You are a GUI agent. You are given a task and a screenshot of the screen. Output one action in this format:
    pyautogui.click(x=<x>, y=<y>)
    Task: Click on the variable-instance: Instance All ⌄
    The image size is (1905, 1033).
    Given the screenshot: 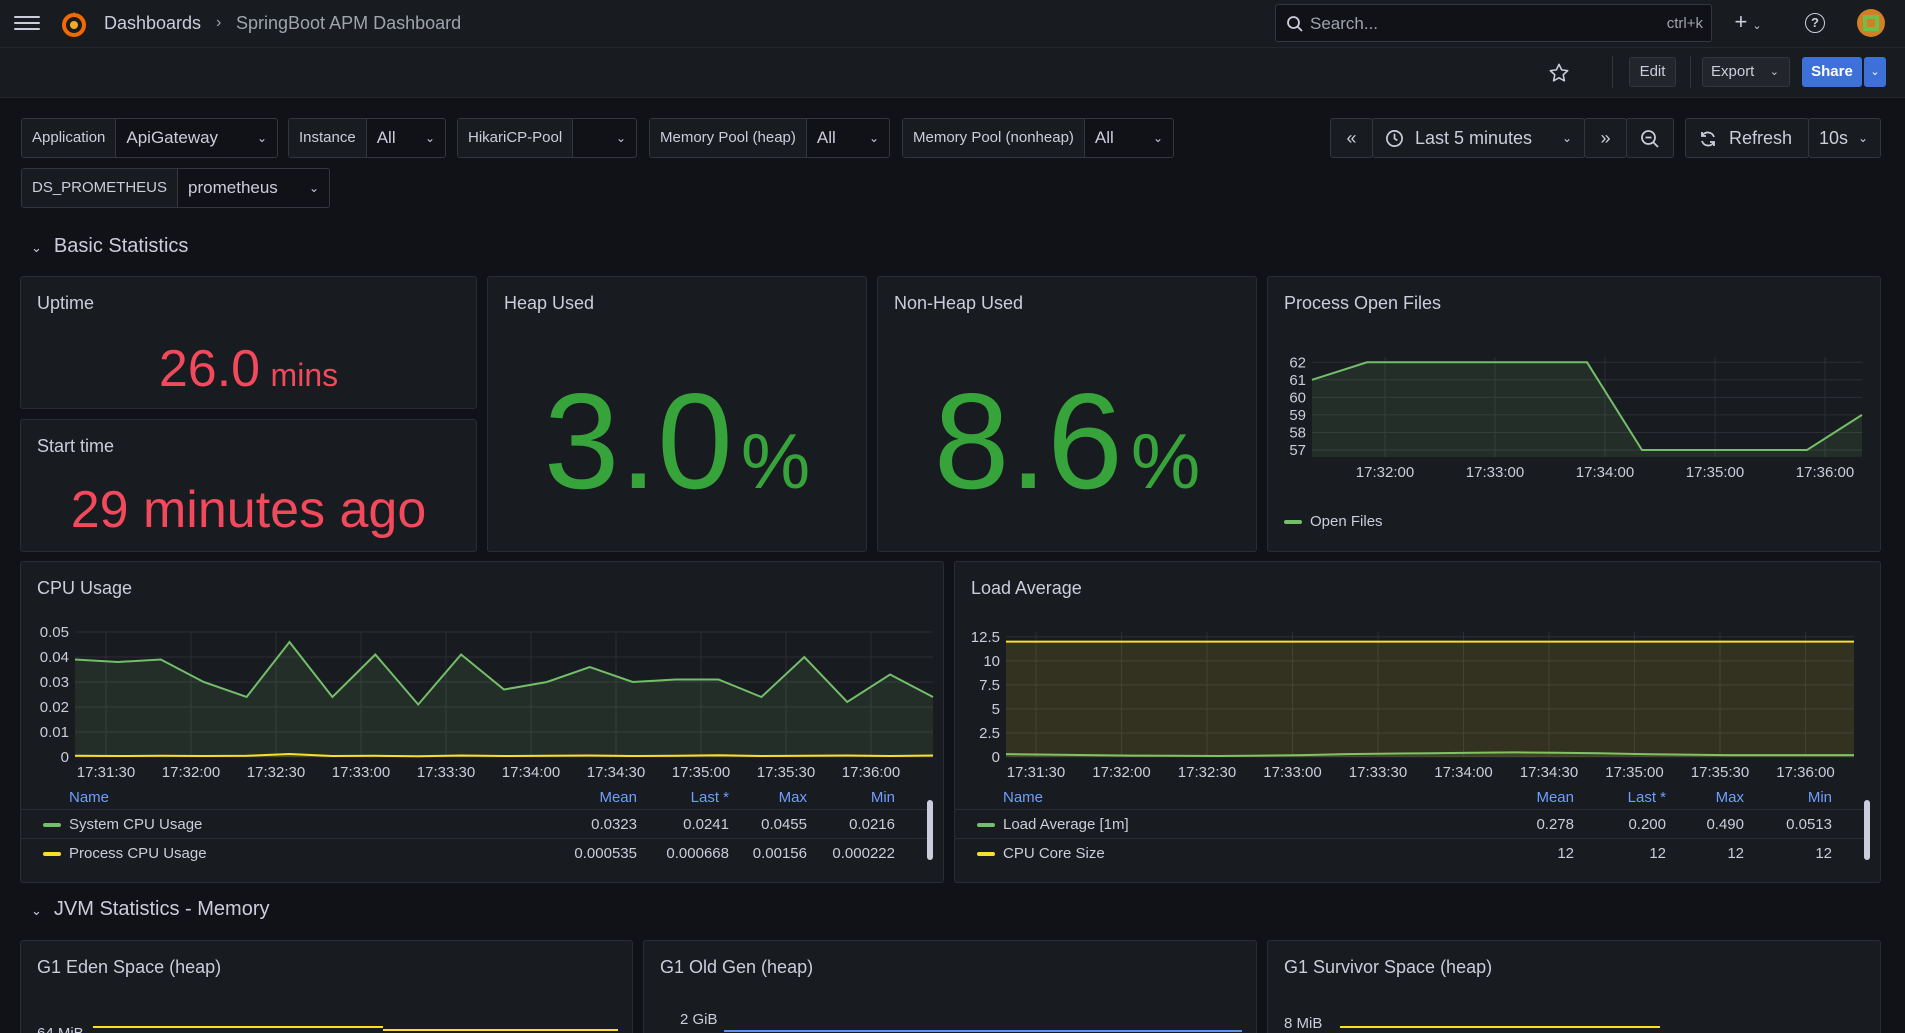 What is the action you would take?
    pyautogui.click(x=367, y=138)
    